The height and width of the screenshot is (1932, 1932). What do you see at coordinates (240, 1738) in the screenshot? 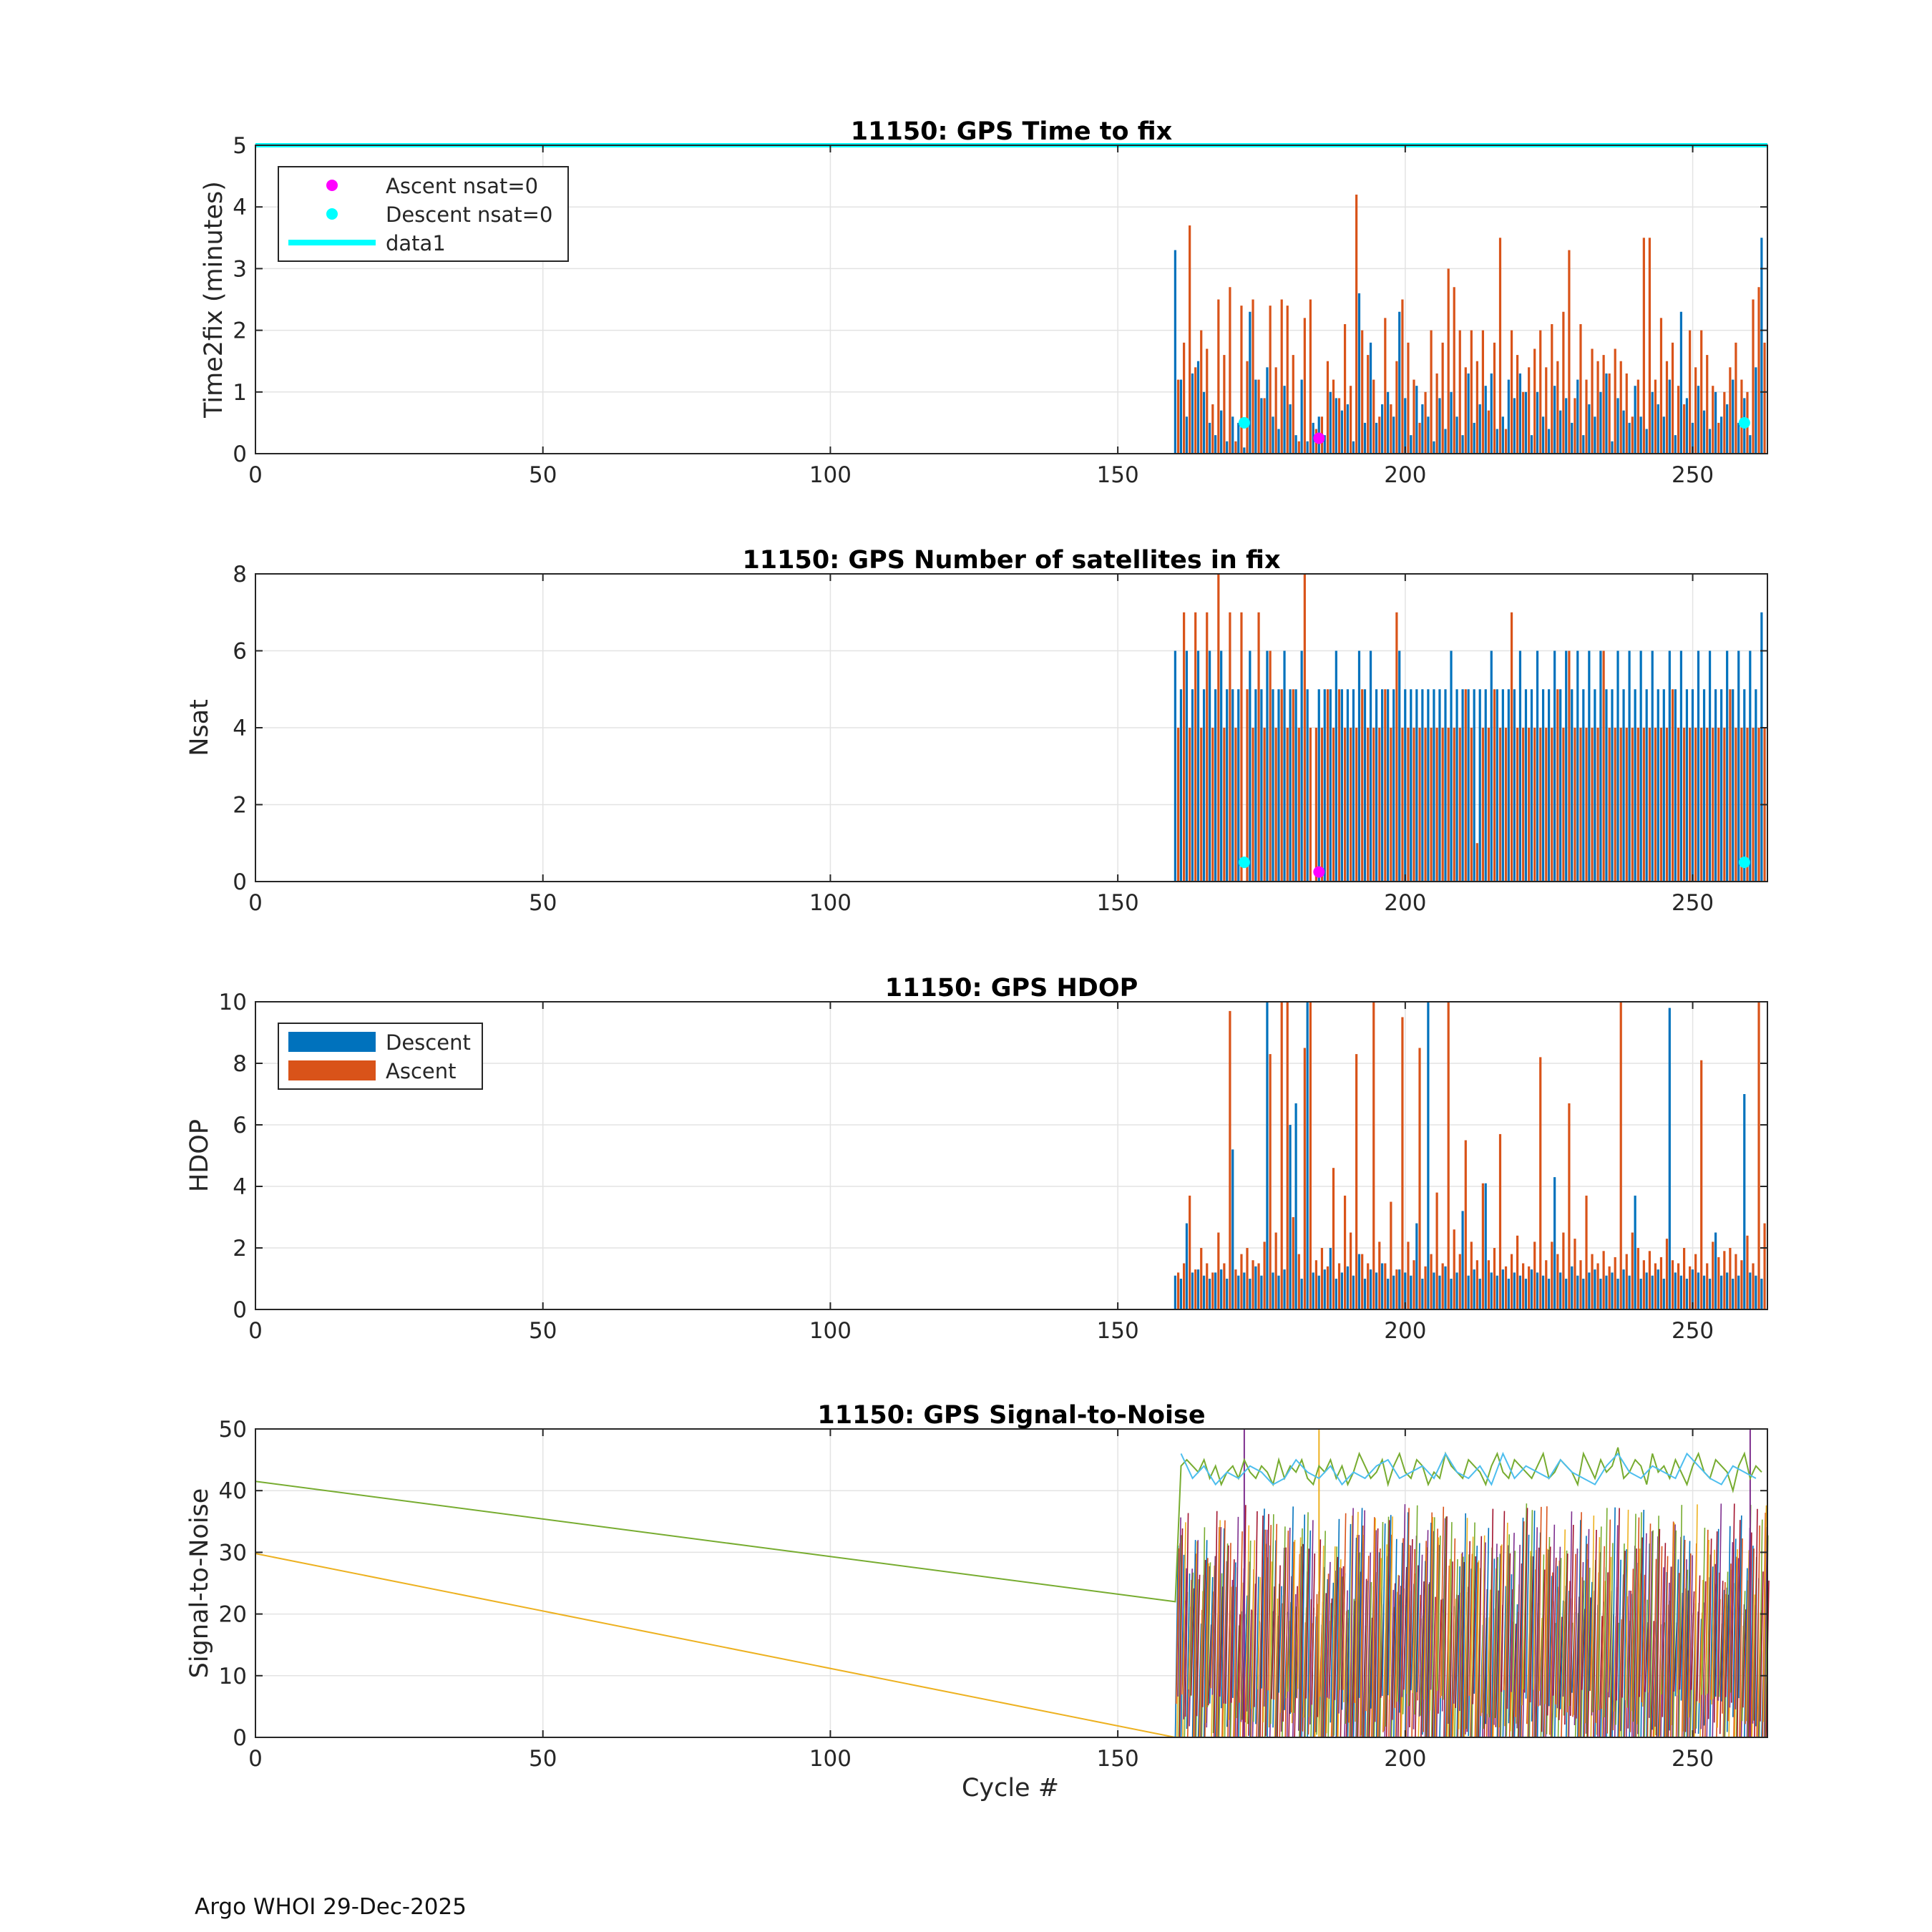
I see `y-tick-label: 0` at bounding box center [240, 1738].